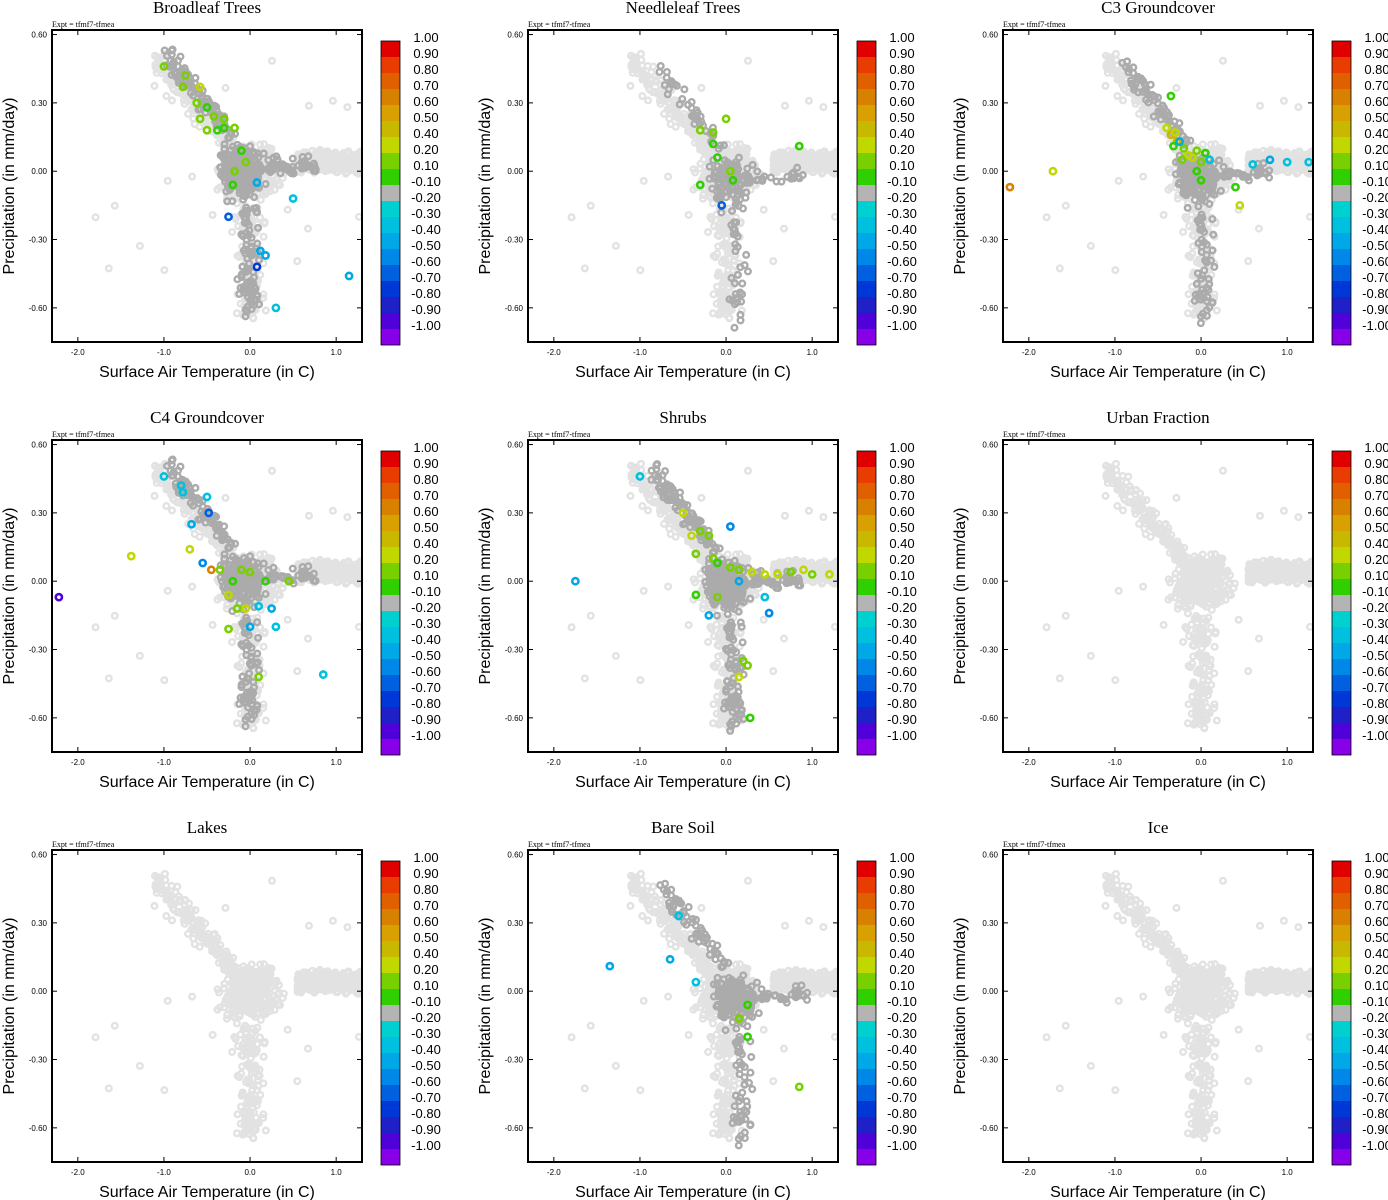 This screenshot has height=1200, width=1388. I want to click on y-tick-label: 0.60, so click(515, 35).